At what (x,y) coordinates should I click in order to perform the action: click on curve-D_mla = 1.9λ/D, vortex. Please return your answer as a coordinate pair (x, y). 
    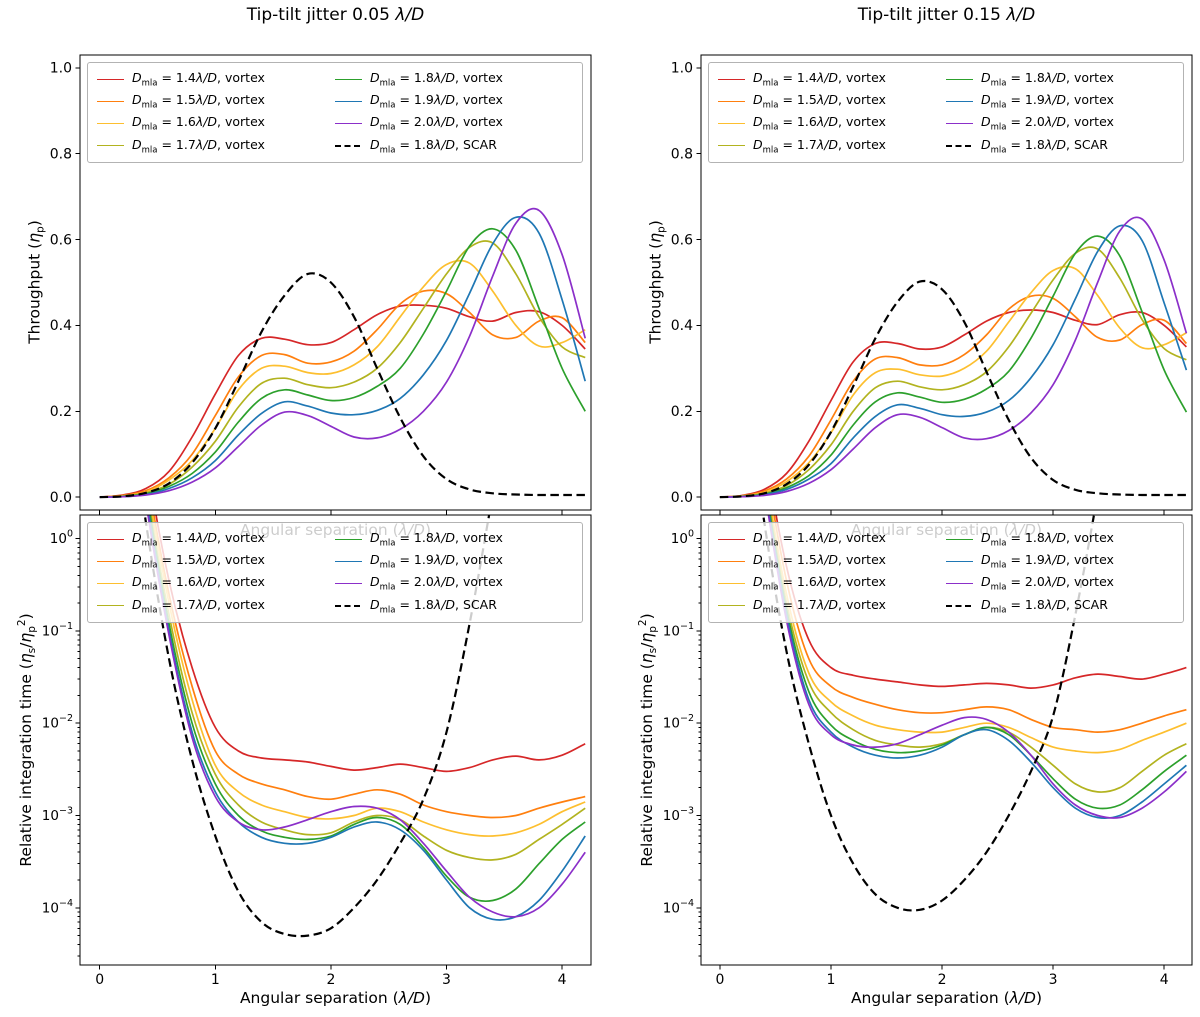
    Looking at the image, I should click on (343, 357).